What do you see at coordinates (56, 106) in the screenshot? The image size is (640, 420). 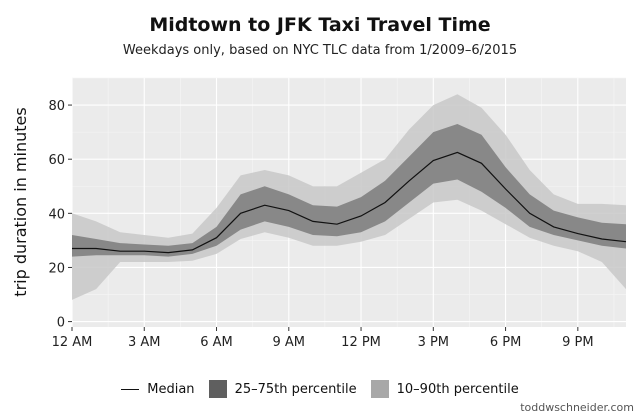 I see `y-tick-label: 80` at bounding box center [56, 106].